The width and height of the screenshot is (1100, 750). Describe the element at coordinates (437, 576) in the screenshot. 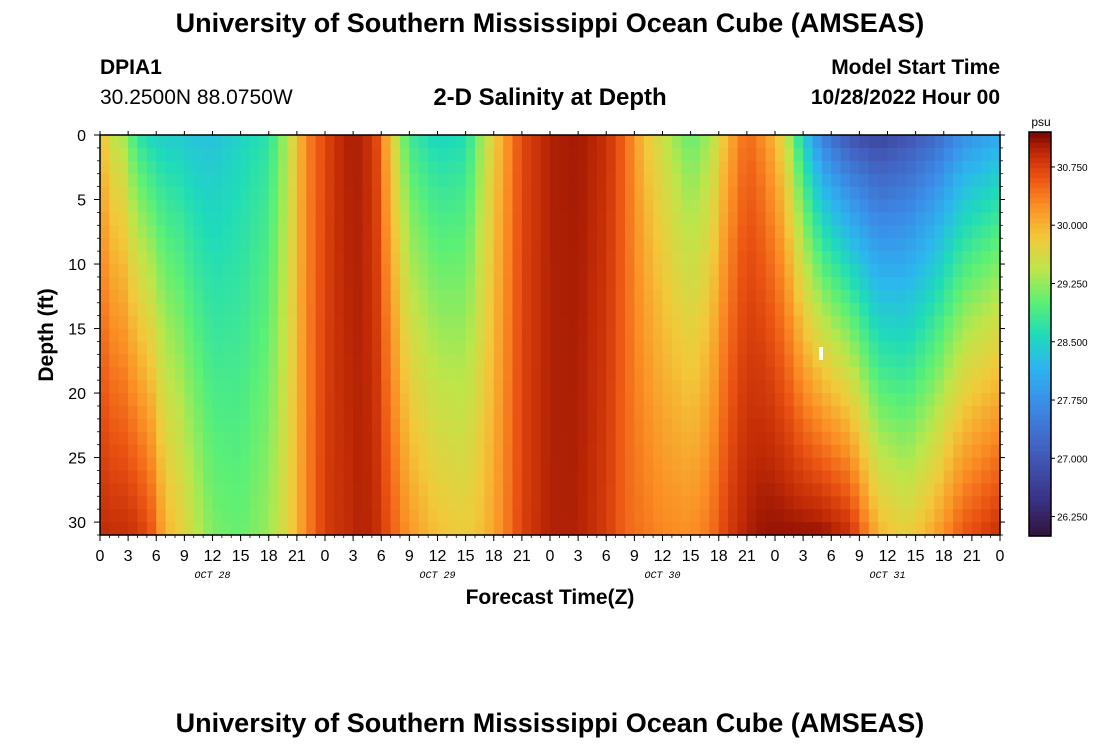

I see `day-label: OCT 29` at that location.